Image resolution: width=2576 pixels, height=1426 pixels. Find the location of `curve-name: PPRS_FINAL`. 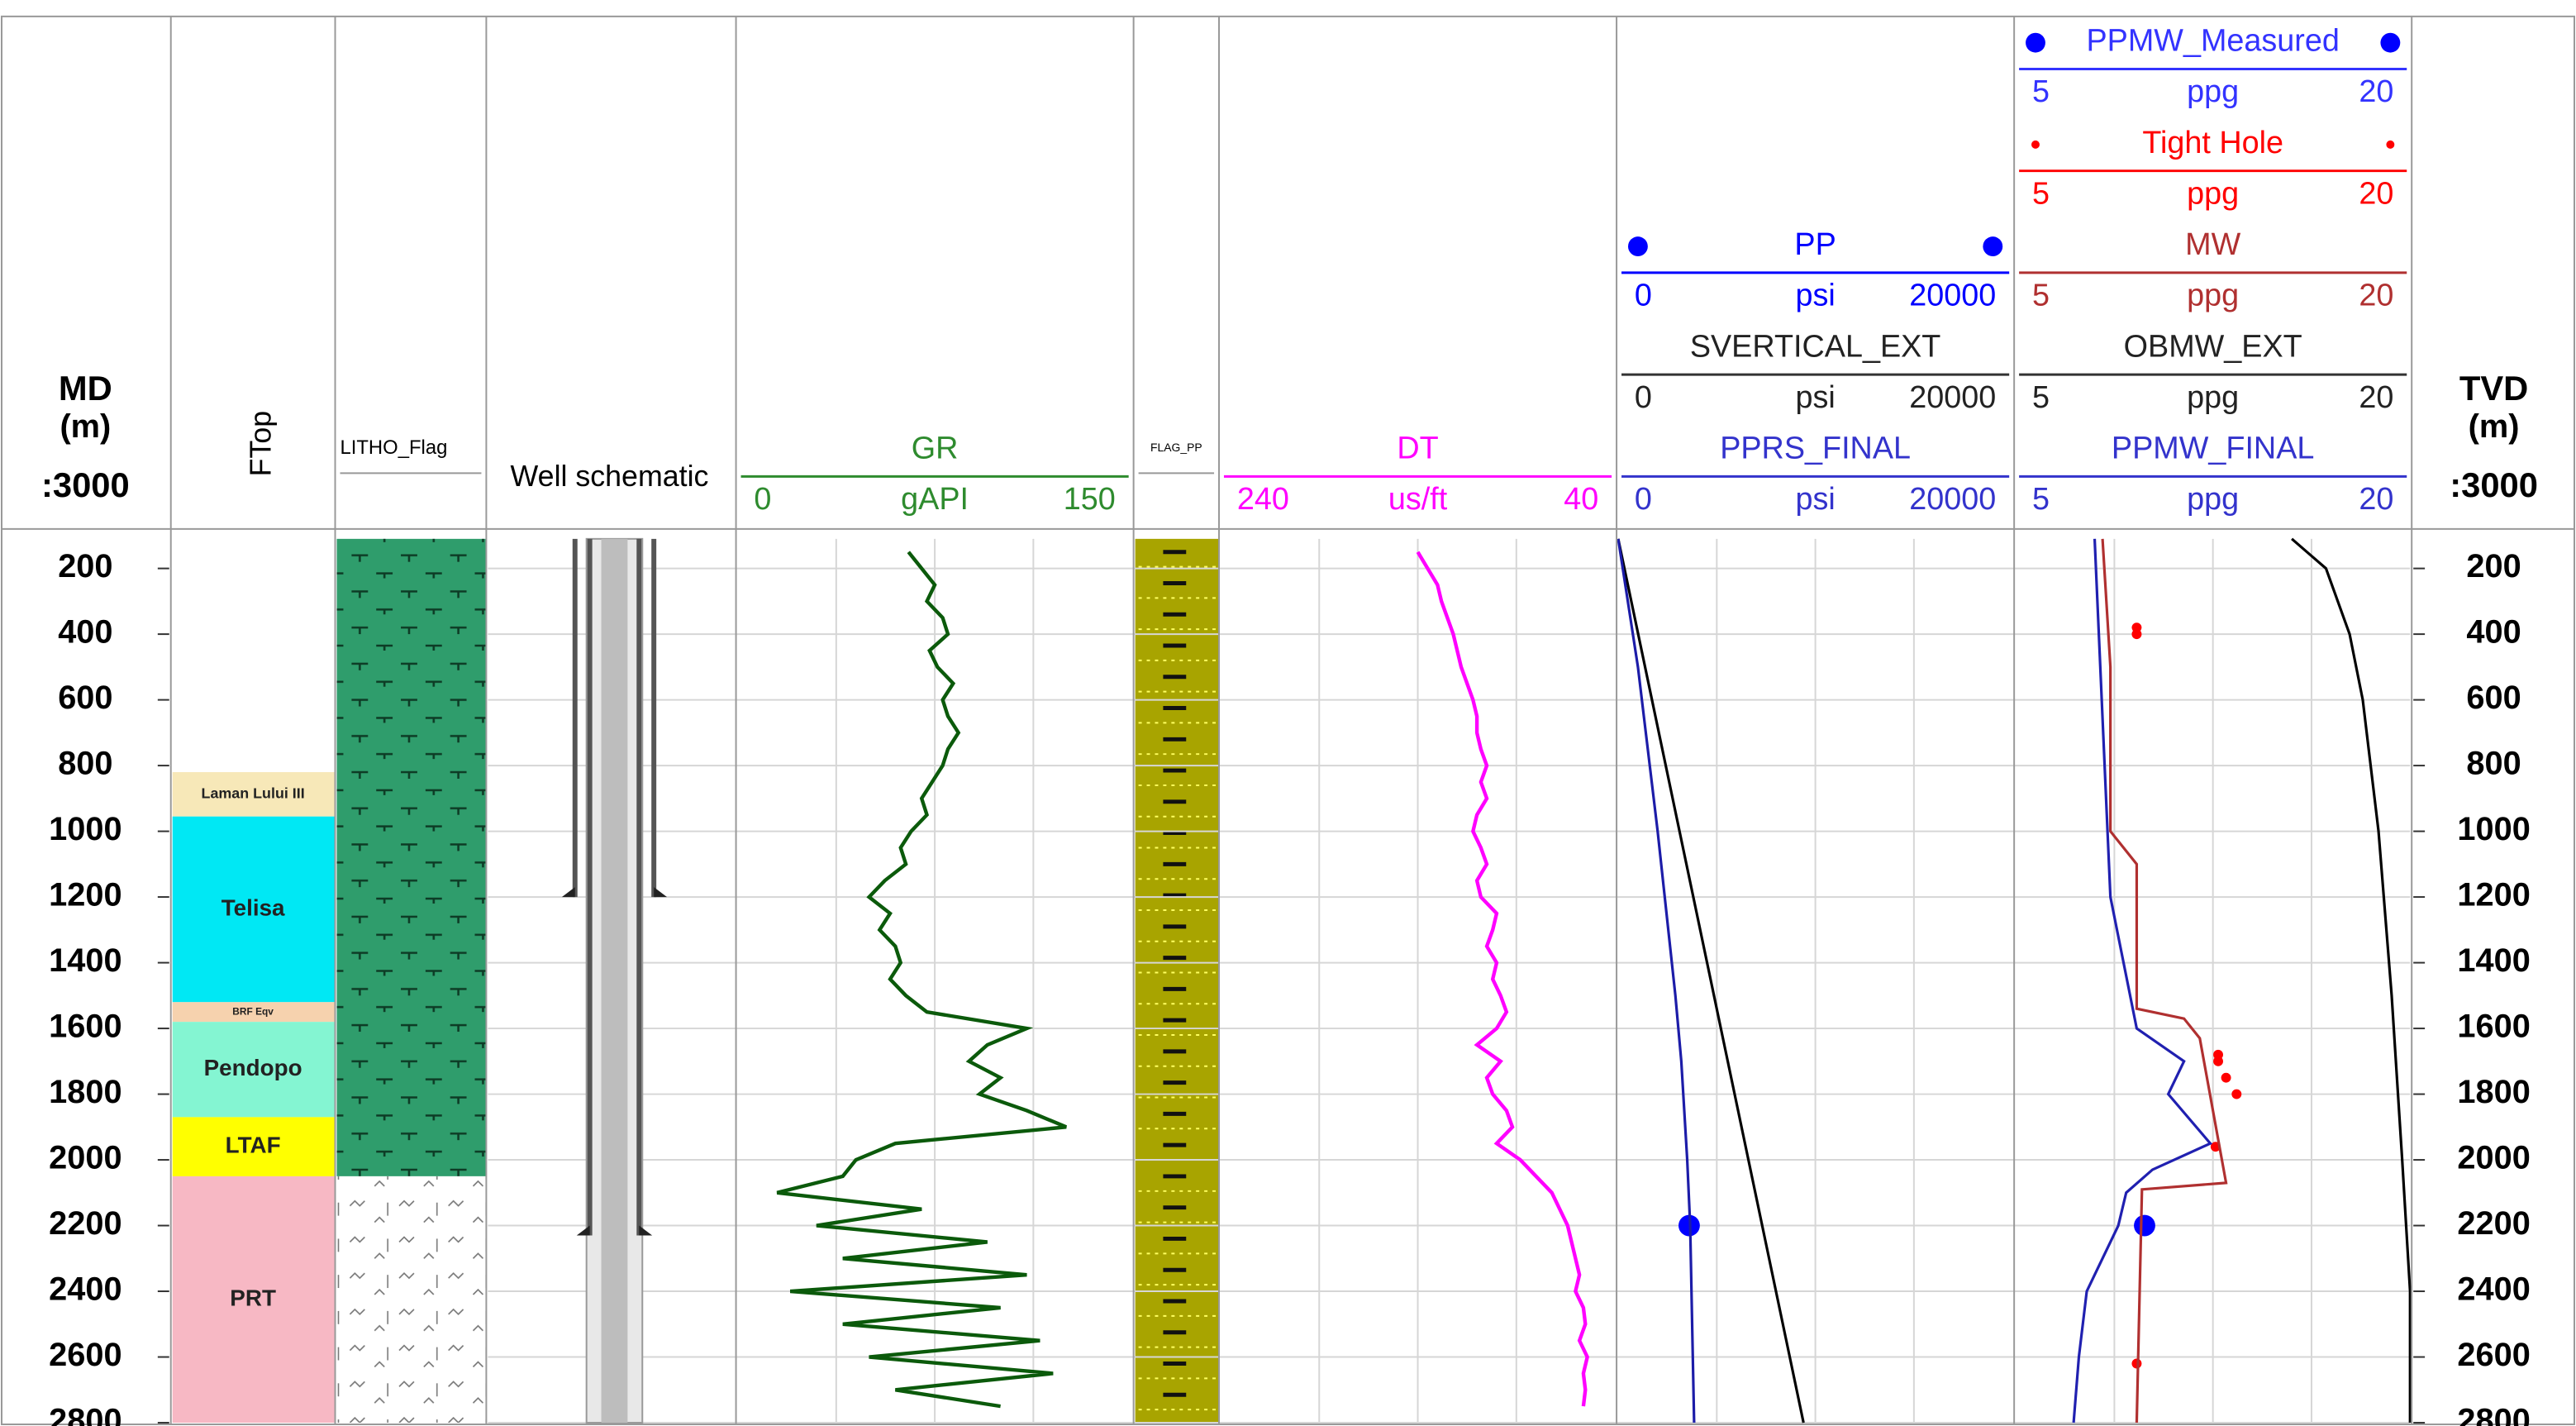

curve-name: PPRS_FINAL is located at coordinates (1816, 448).